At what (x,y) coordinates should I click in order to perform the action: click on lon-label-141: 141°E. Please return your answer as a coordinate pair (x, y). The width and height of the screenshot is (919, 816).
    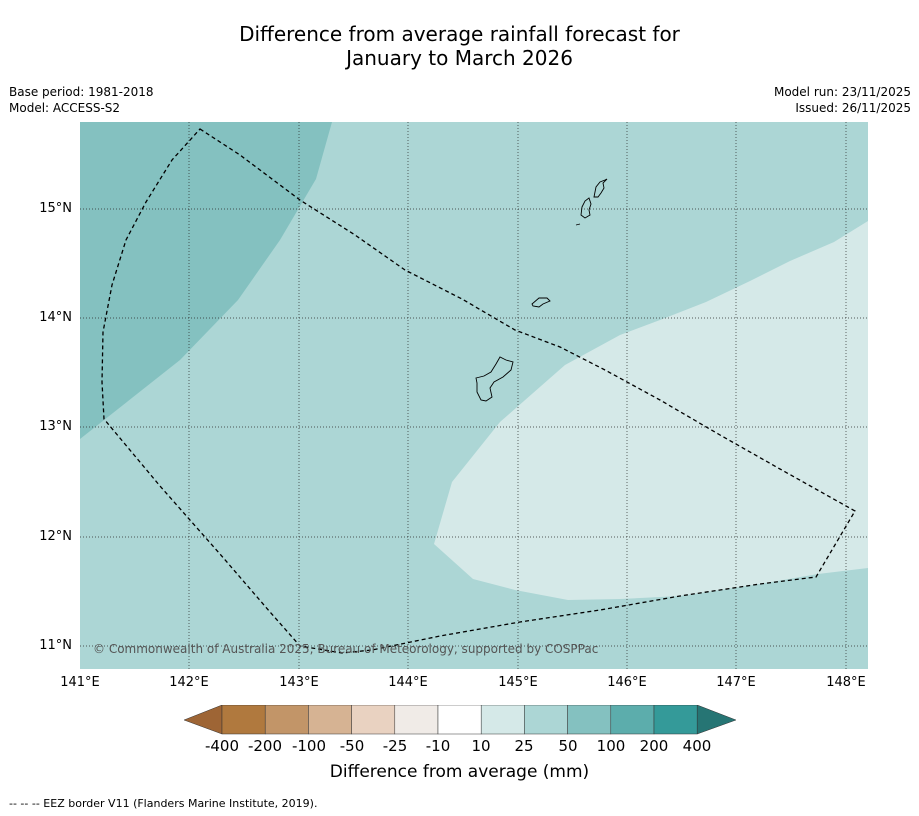
    Looking at the image, I should click on (80, 682).